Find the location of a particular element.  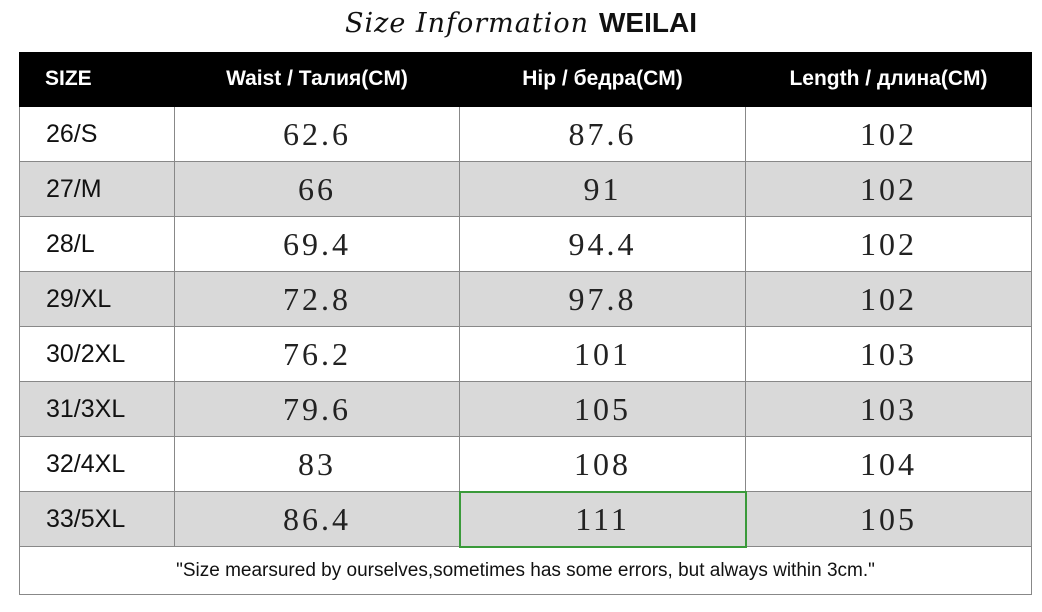

value-cell: 72.8 is located at coordinates (317, 299).